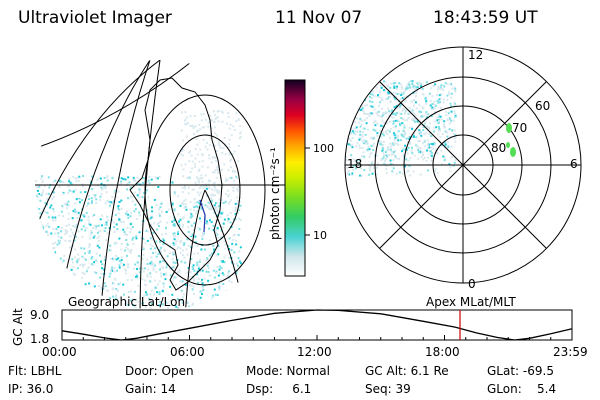  I want to click on mlt-label-6: 6, so click(574, 164).